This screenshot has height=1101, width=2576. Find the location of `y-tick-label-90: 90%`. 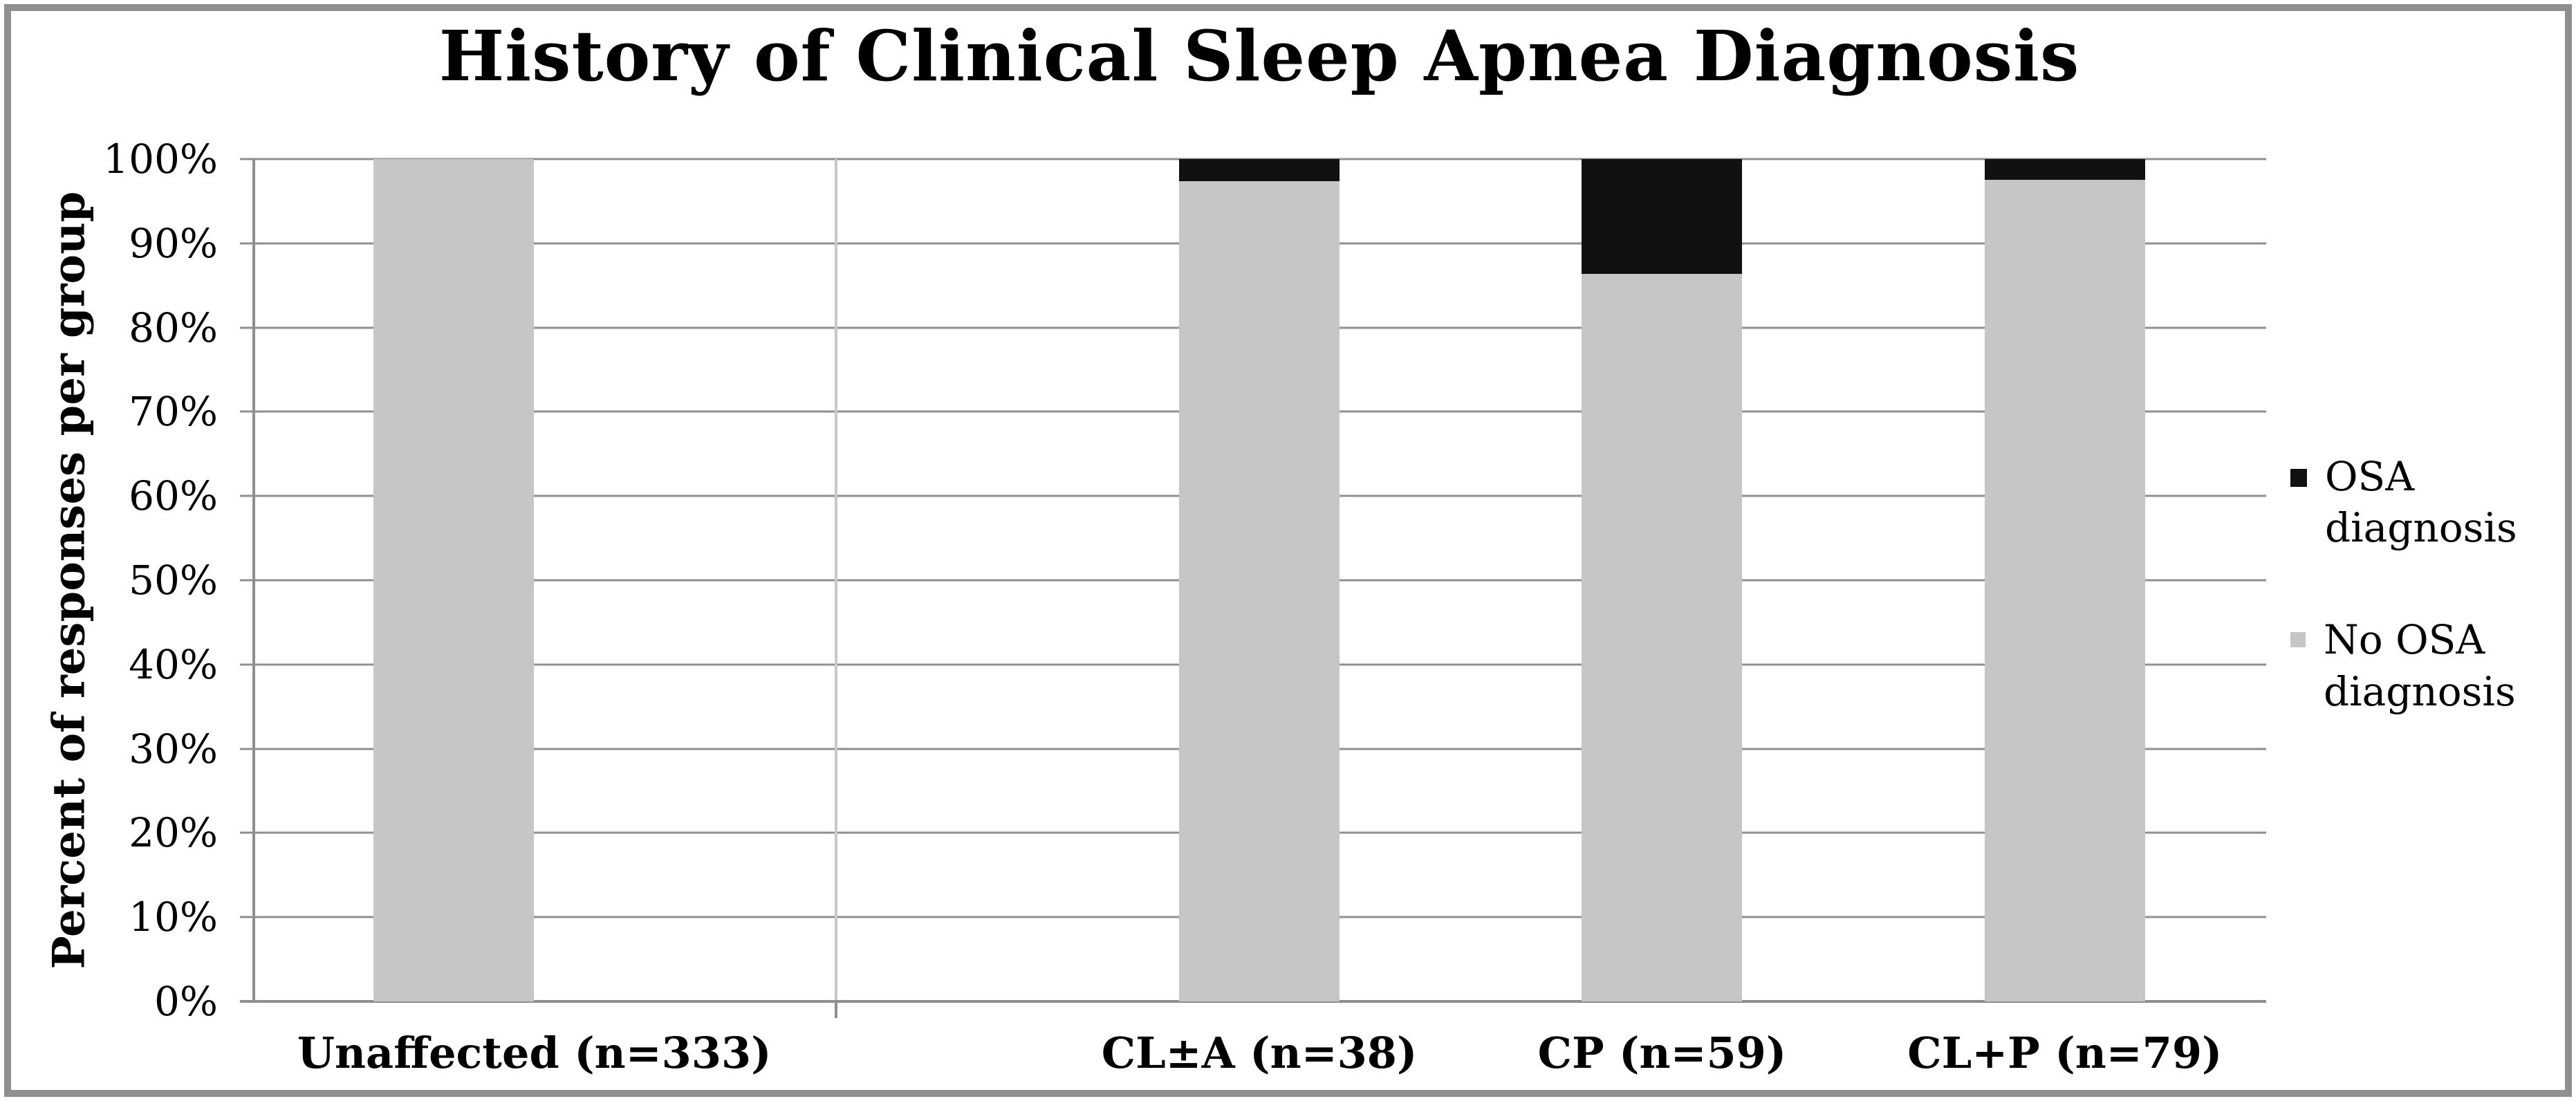

y-tick-label-90: 90% is located at coordinates (174, 243).